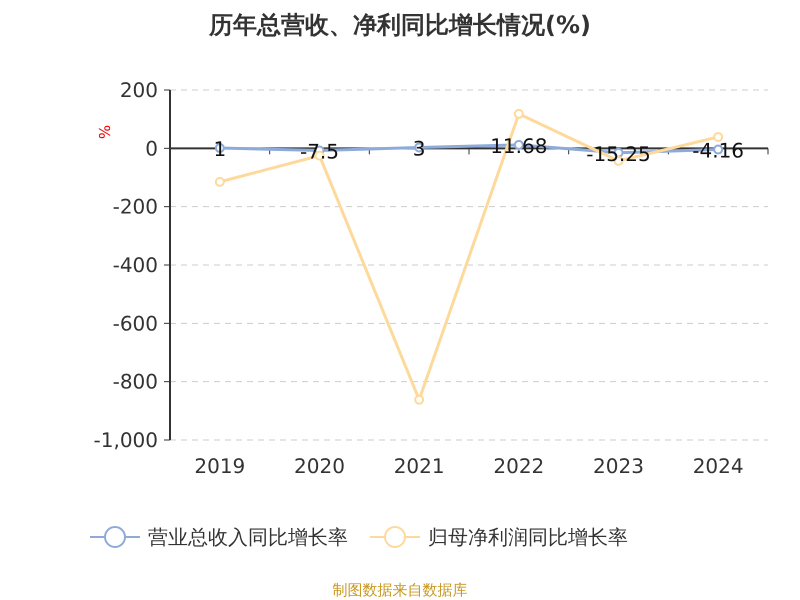 The width and height of the screenshot is (800, 600). I want to click on chart-title: 历年总营收、净利同比增长情况(%), so click(399, 25).